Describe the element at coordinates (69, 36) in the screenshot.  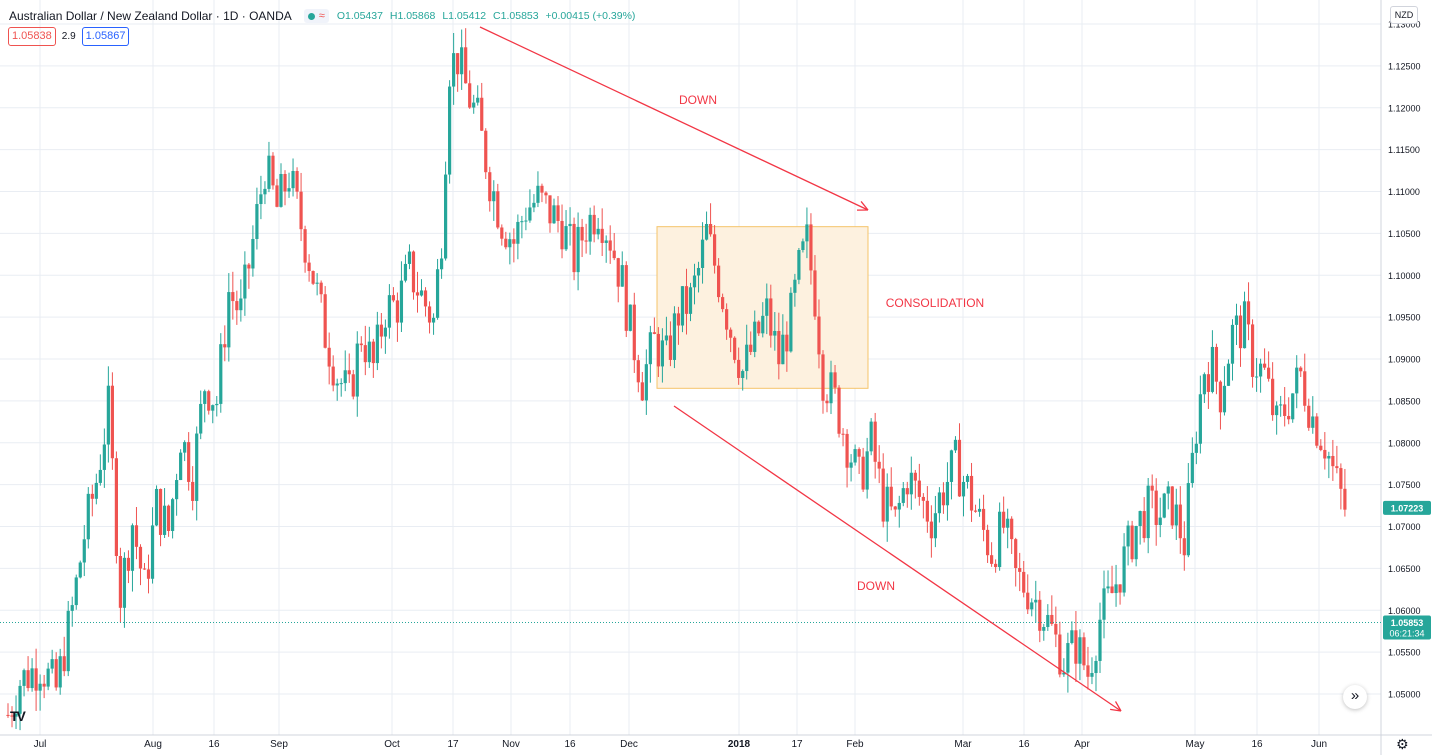
I see `quote-row: 1.05838 2.9 1.05867` at that location.